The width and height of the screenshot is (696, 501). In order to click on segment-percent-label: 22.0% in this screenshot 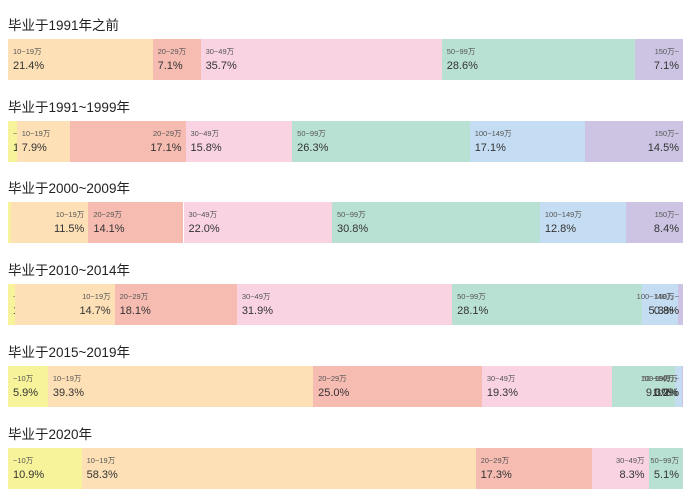, I will do `click(204, 229)`.